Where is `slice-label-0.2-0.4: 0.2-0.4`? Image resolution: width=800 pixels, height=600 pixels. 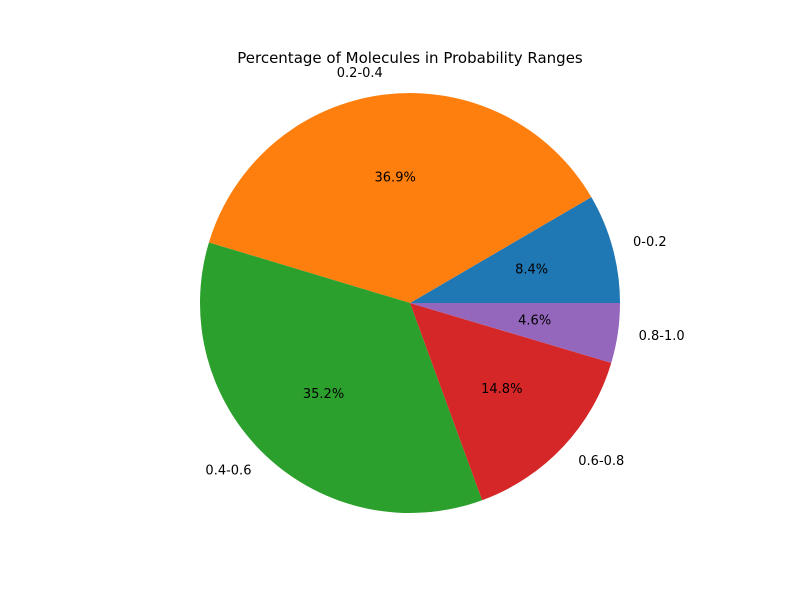
slice-label-0.2-0.4: 0.2-0.4 is located at coordinates (360, 73).